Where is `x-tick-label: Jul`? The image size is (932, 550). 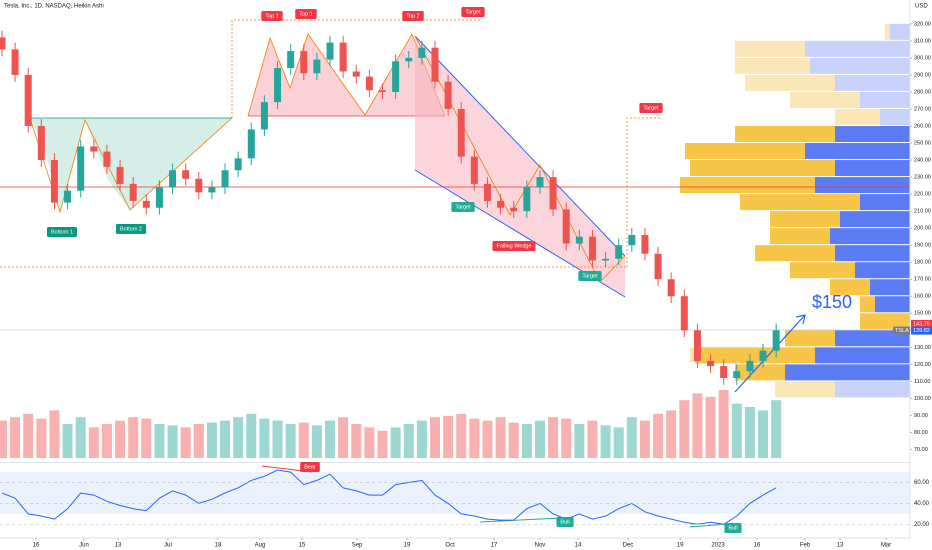
x-tick-label: Jul is located at coordinates (168, 546).